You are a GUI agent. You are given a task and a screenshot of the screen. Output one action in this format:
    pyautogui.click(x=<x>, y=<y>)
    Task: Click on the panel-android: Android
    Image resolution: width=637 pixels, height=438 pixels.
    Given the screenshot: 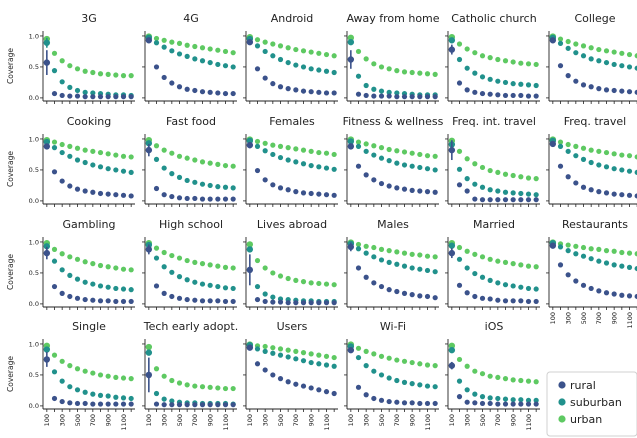 What is the action you would take?
    pyautogui.click(x=290, y=58)
    